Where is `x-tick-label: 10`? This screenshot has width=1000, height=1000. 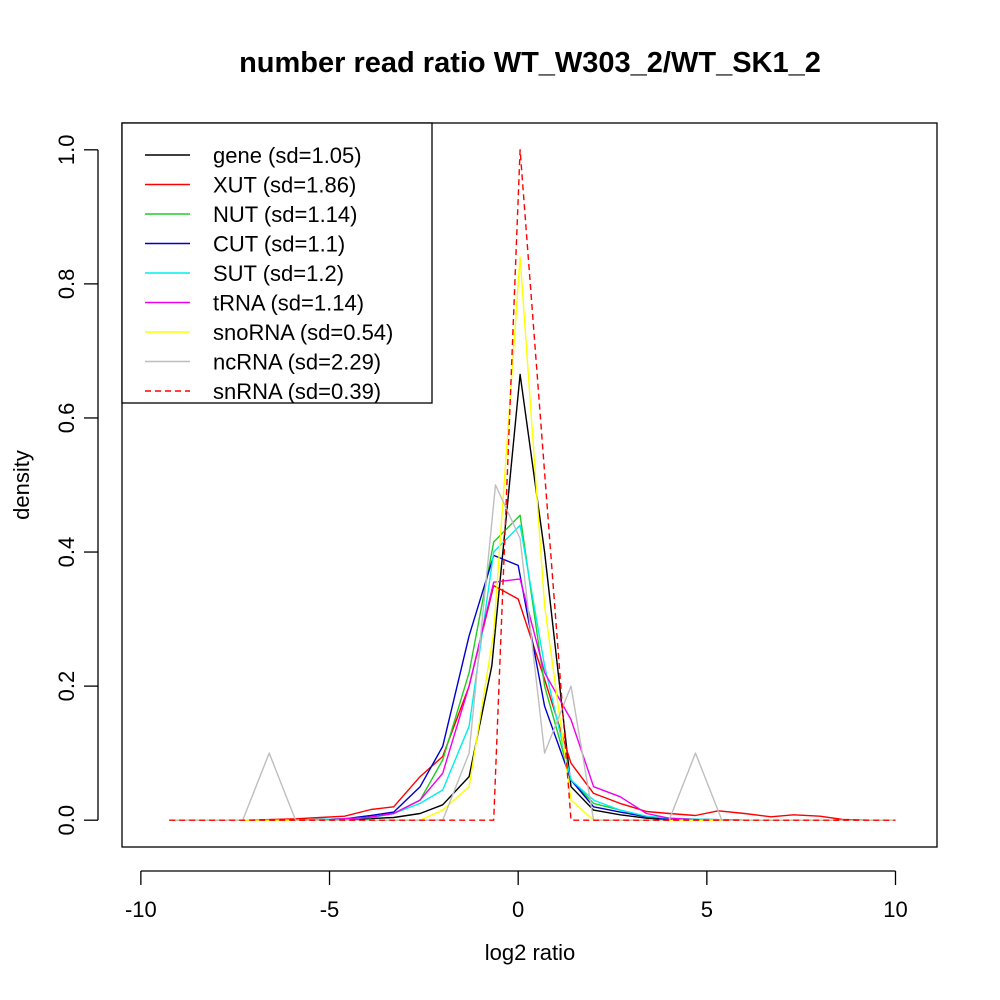
x-tick-label: 10 is located at coordinates (895, 909).